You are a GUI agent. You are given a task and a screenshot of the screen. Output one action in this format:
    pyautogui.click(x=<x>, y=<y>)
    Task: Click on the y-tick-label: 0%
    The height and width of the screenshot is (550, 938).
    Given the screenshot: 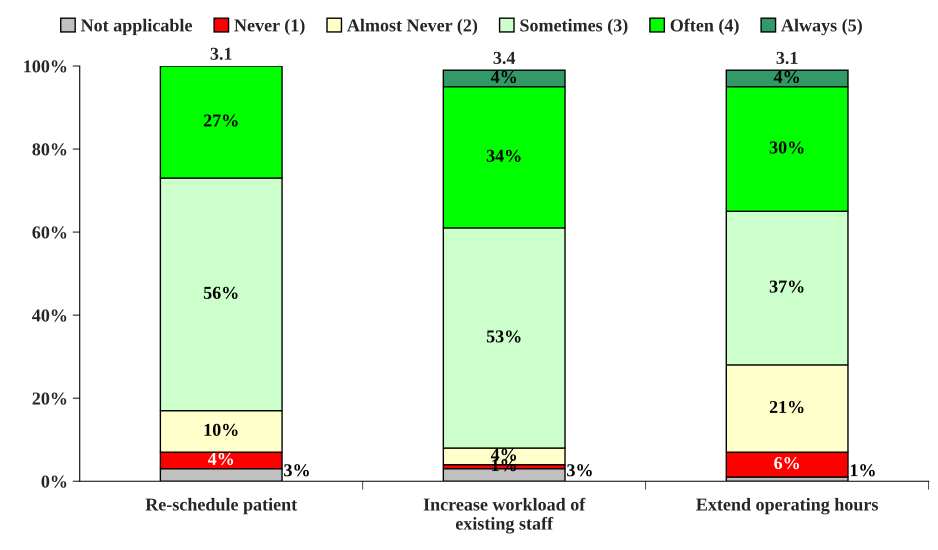 What is the action you would take?
    pyautogui.click(x=54, y=482)
    